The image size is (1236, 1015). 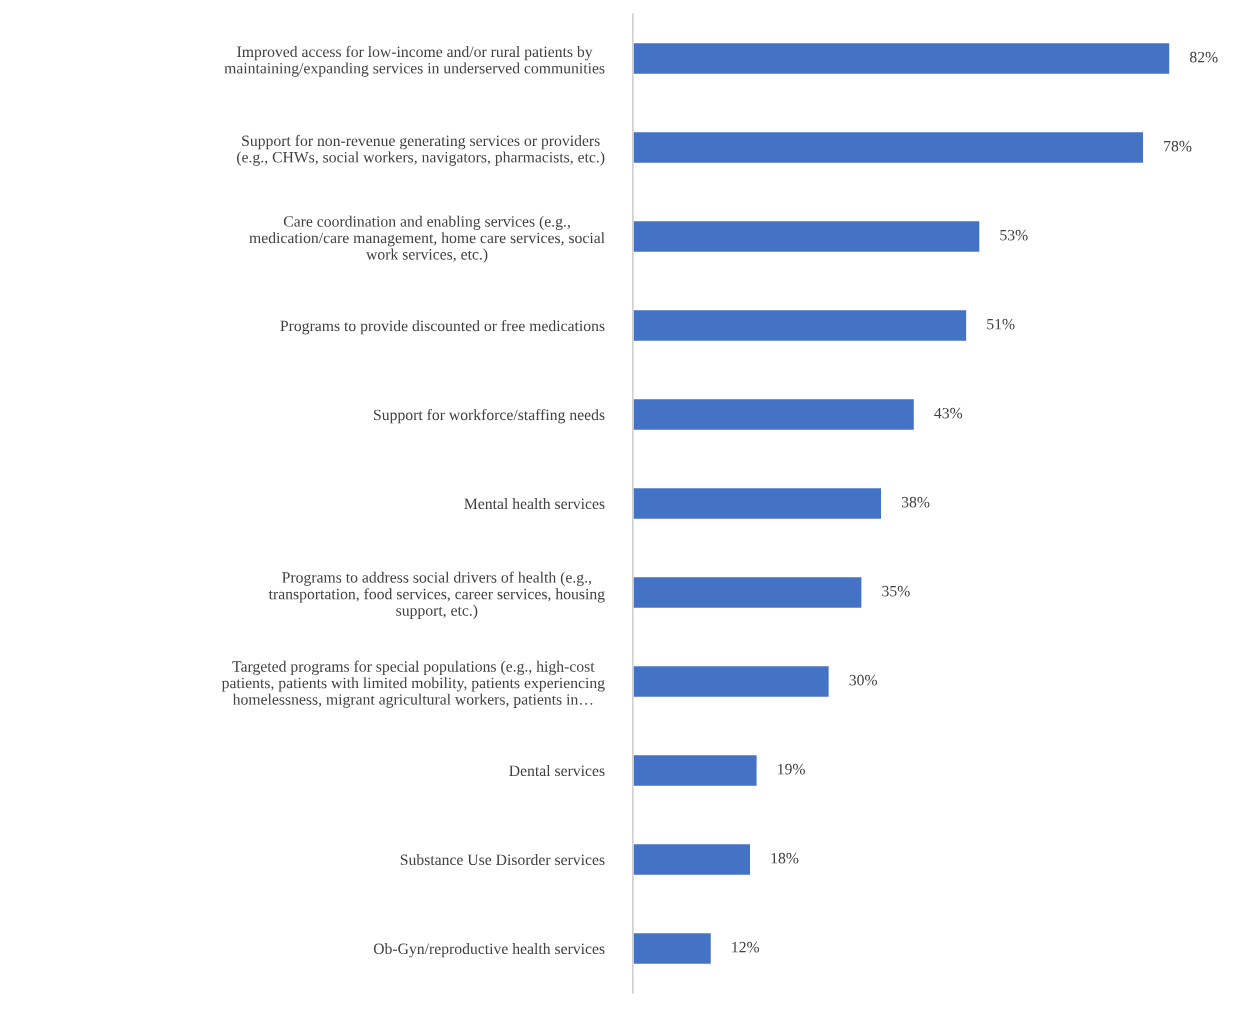 What do you see at coordinates (746, 947) in the screenshot?
I see `data-label: 12%` at bounding box center [746, 947].